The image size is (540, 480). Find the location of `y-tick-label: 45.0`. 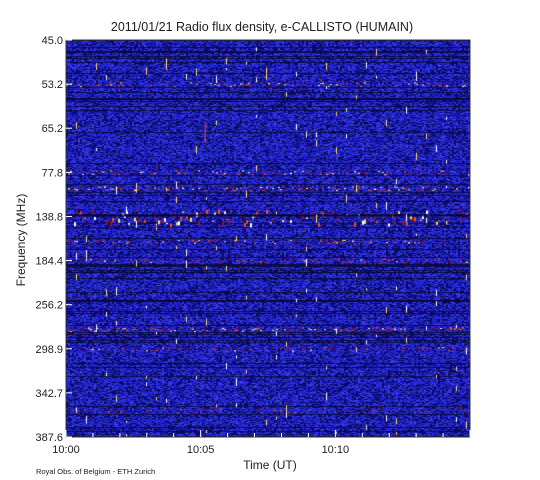

y-tick-label: 45.0 is located at coordinates (52, 41).